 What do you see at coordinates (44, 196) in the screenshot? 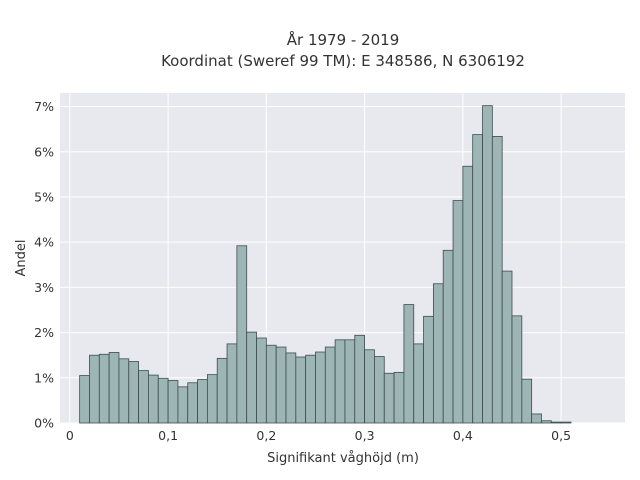
I see `y-tick-label: 5%` at bounding box center [44, 196].